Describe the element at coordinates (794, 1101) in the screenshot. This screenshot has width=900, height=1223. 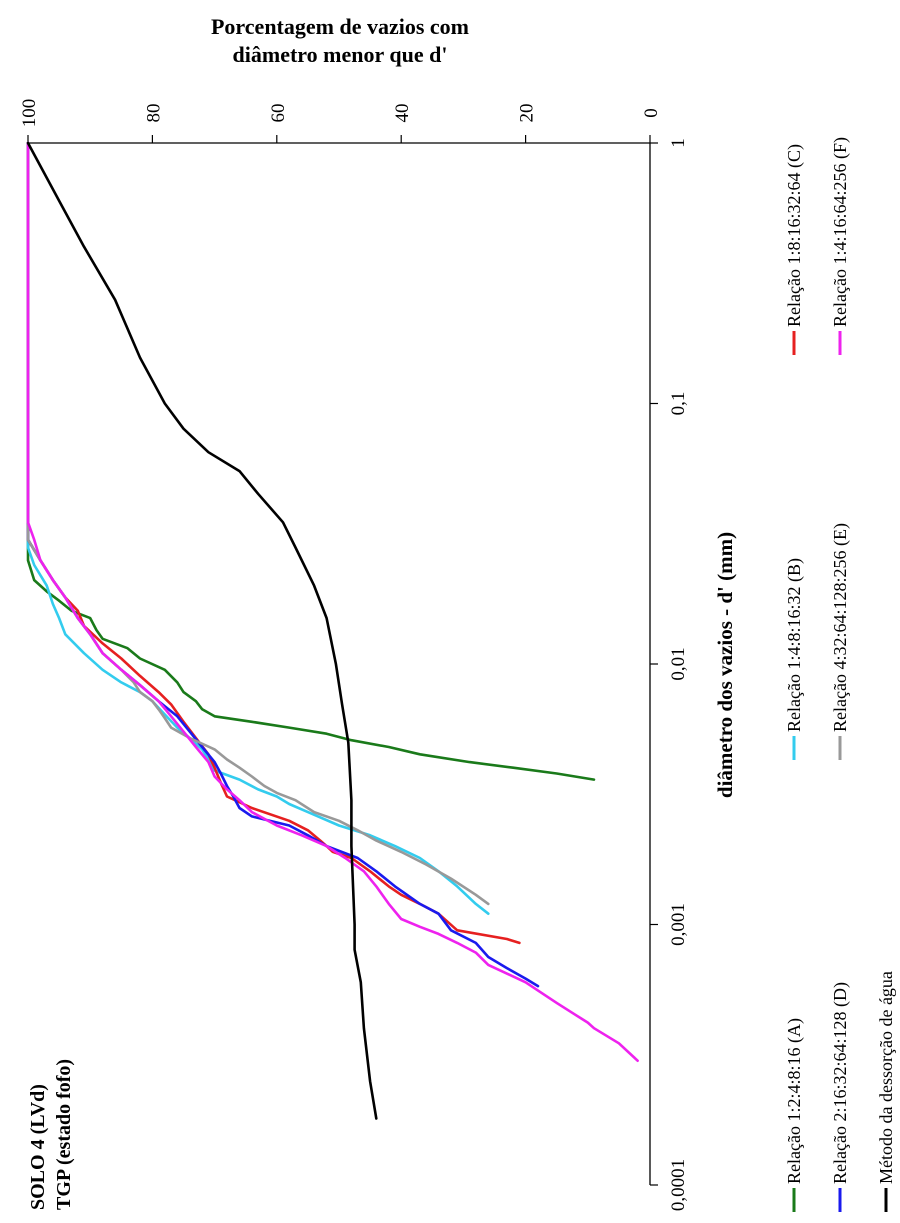
I see `legend-label: Relação 1:2:4:8:16 (A)` at that location.